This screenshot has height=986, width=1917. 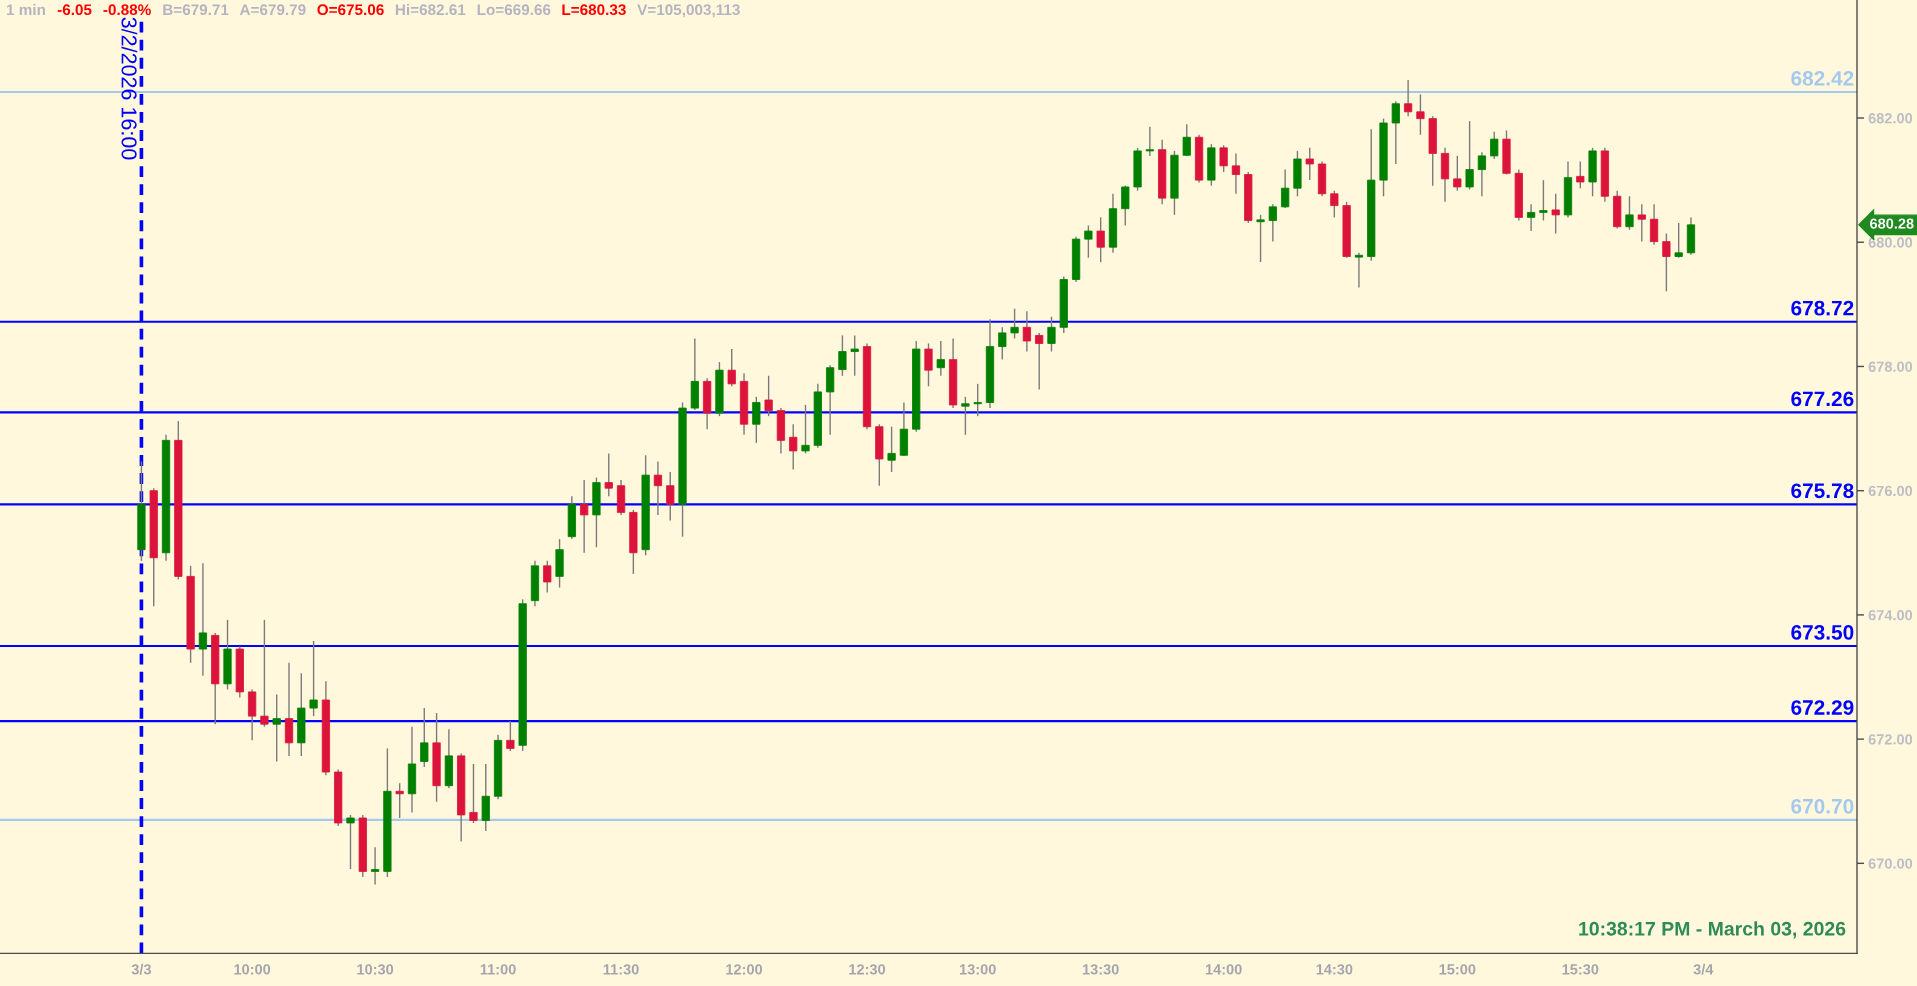 What do you see at coordinates (196, 10) in the screenshot?
I see `annotation: B=679.71` at bounding box center [196, 10].